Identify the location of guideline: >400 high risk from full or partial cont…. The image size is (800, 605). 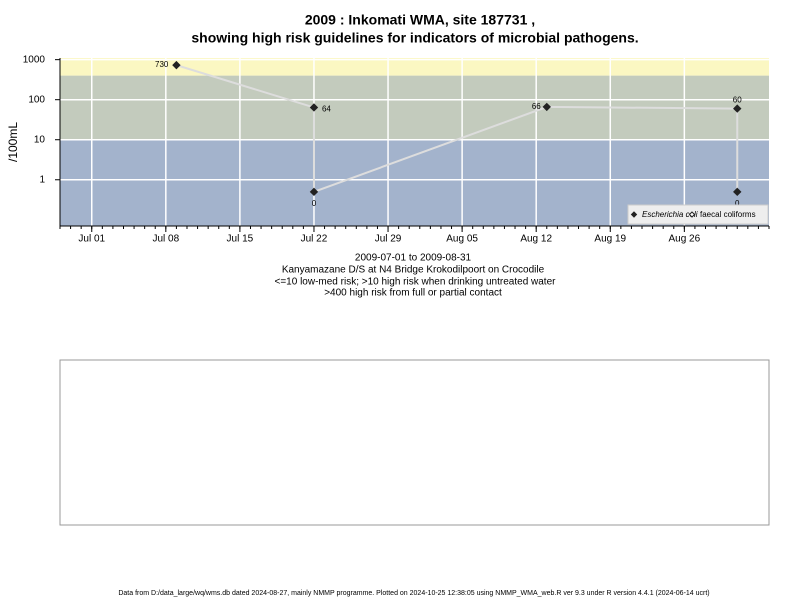
(413, 293).